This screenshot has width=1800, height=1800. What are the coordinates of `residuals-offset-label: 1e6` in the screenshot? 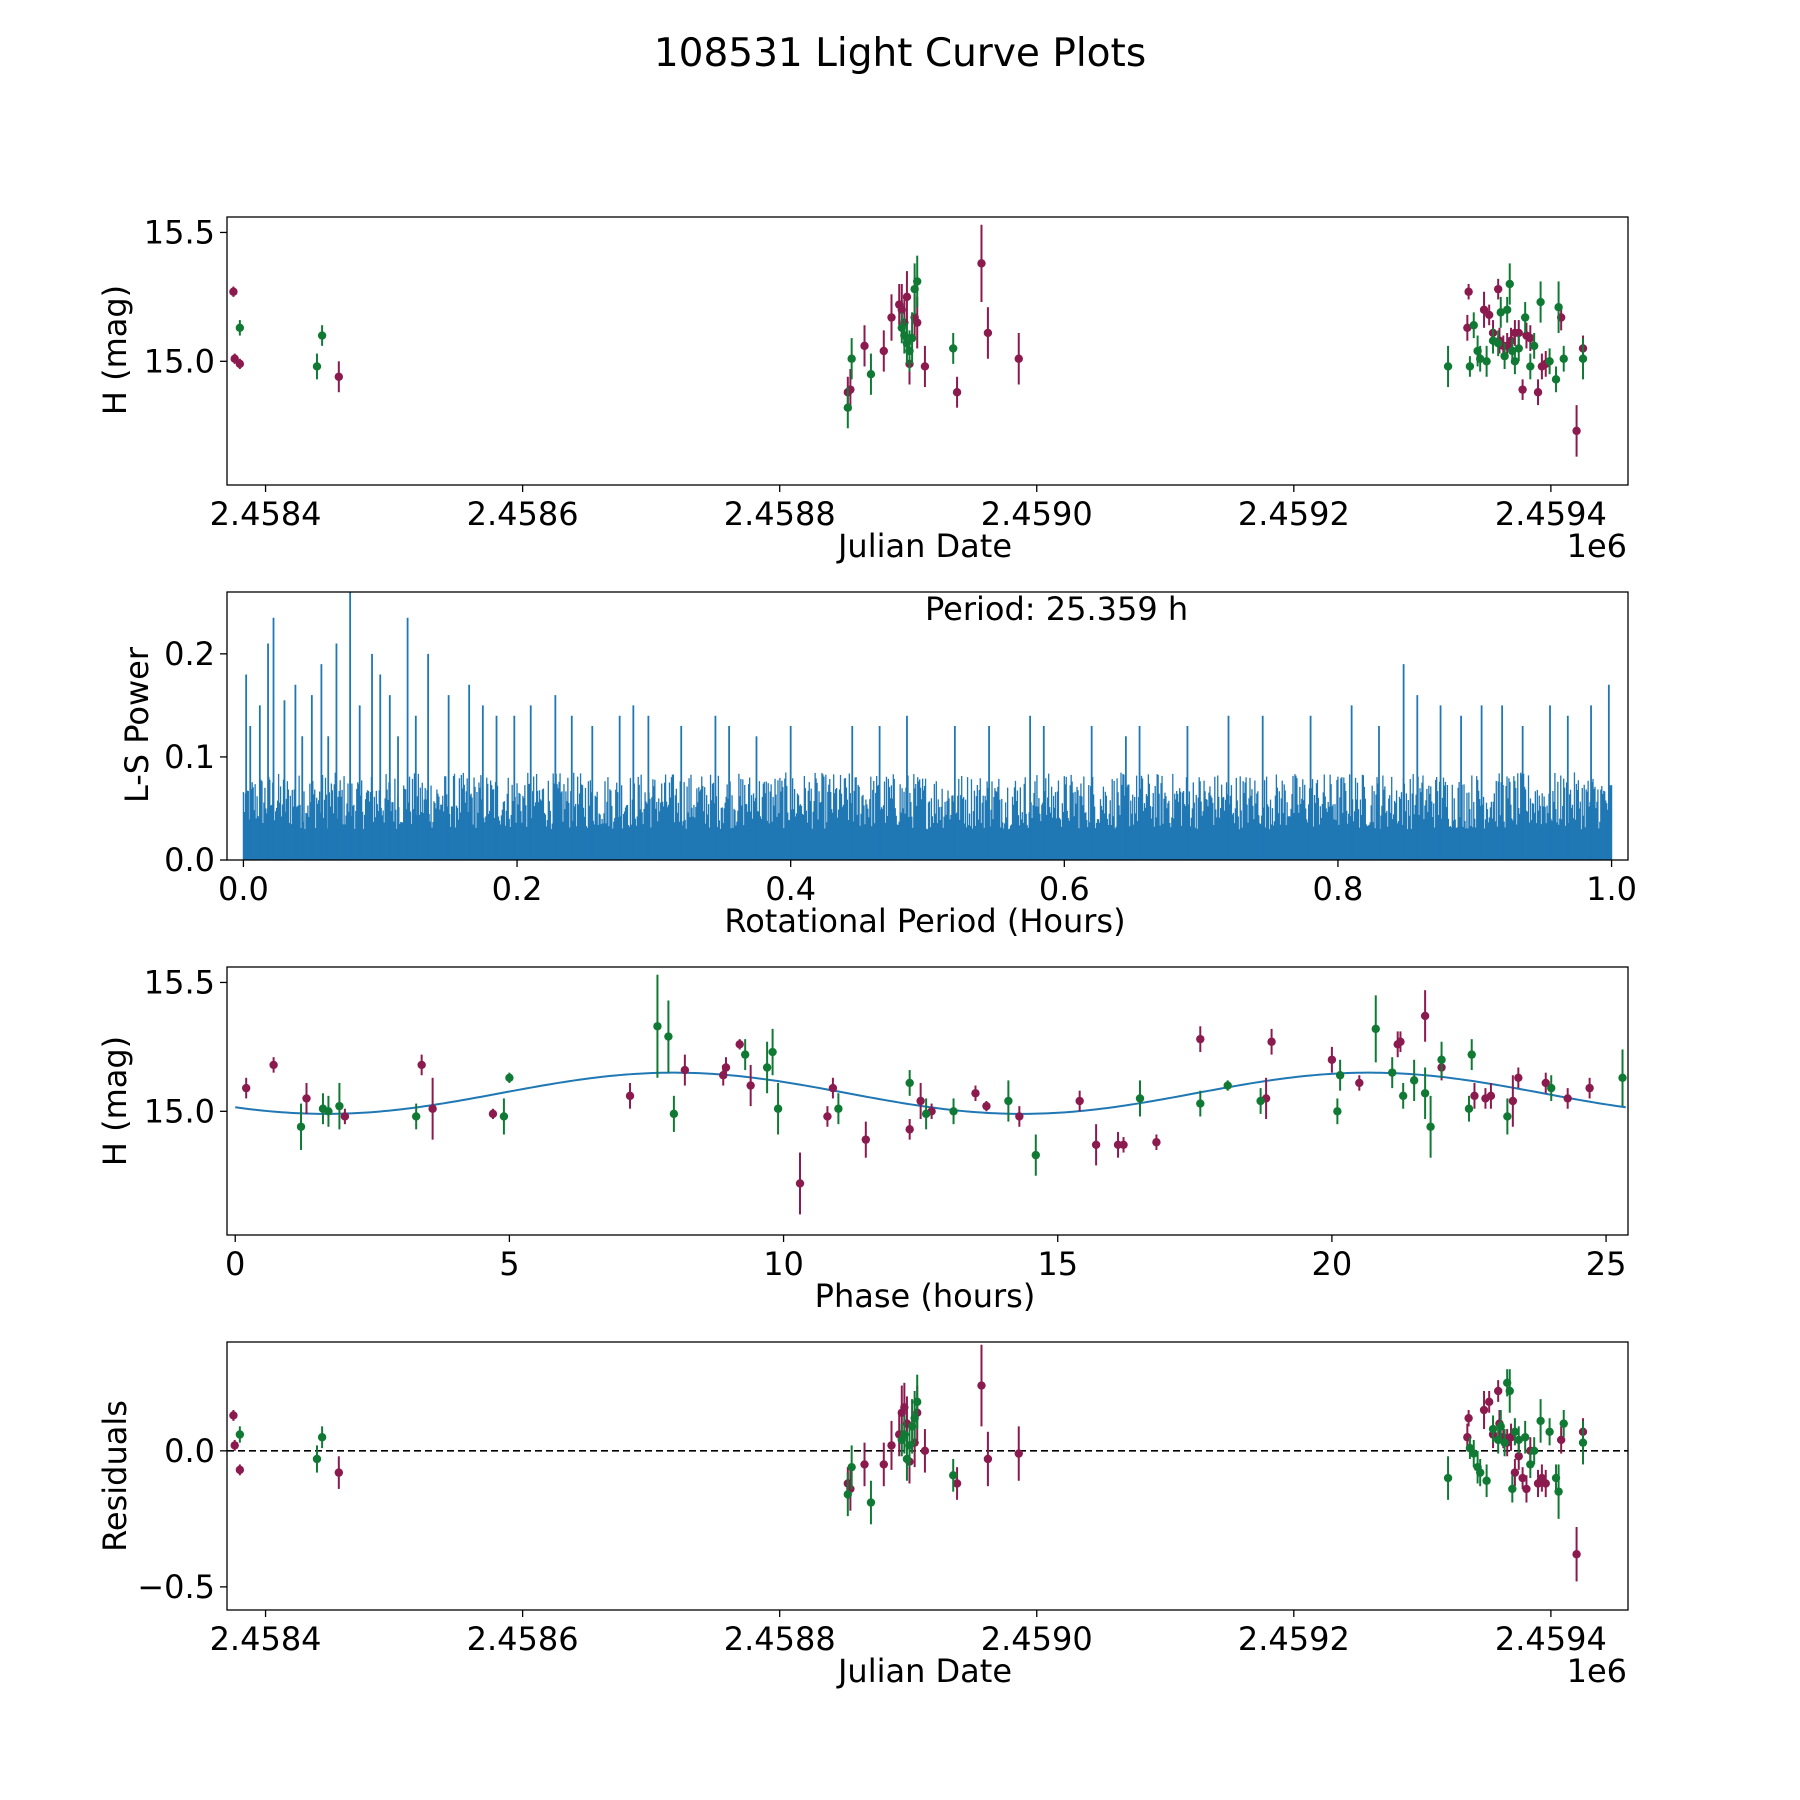 It's located at (1597, 1671).